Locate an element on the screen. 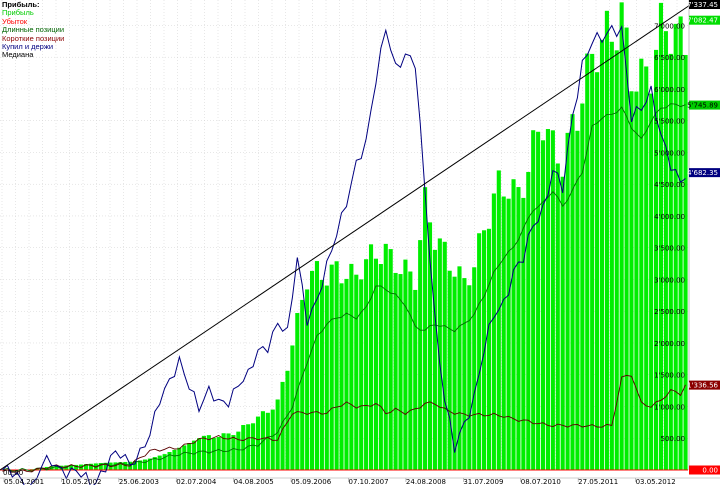  value-label: 5'745.89 is located at coordinates (702, 106).